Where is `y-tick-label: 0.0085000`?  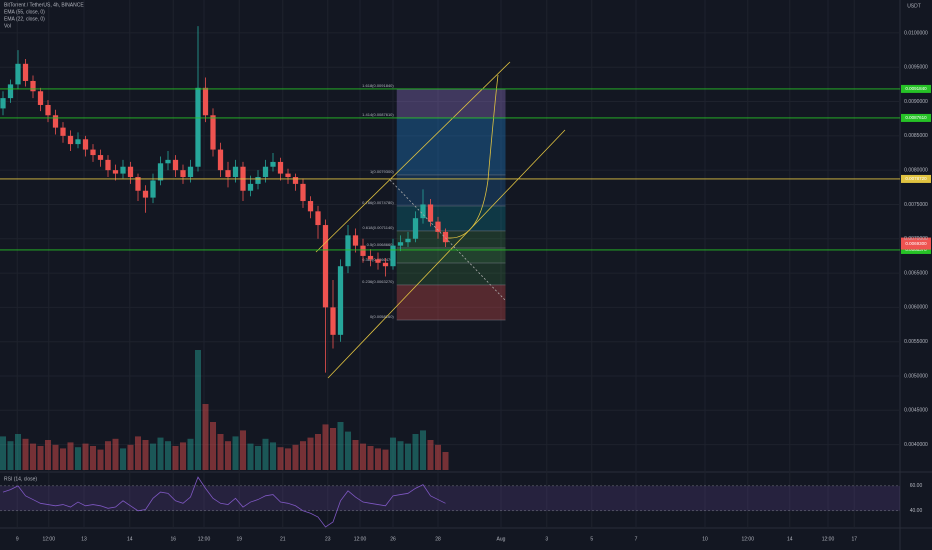 y-tick-label: 0.0085000 is located at coordinates (916, 136).